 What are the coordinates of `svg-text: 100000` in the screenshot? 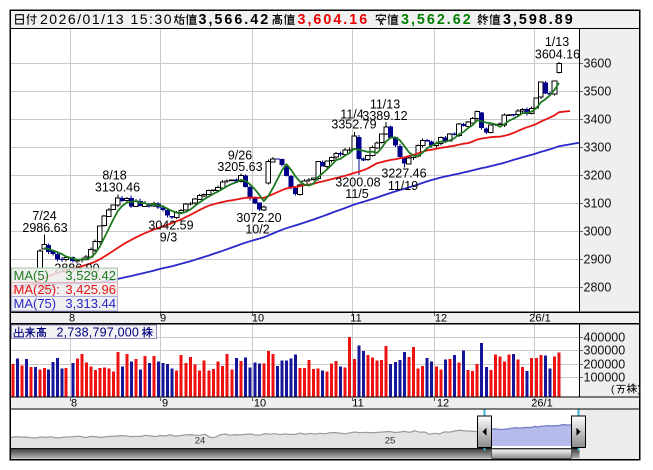 It's located at (605, 378).